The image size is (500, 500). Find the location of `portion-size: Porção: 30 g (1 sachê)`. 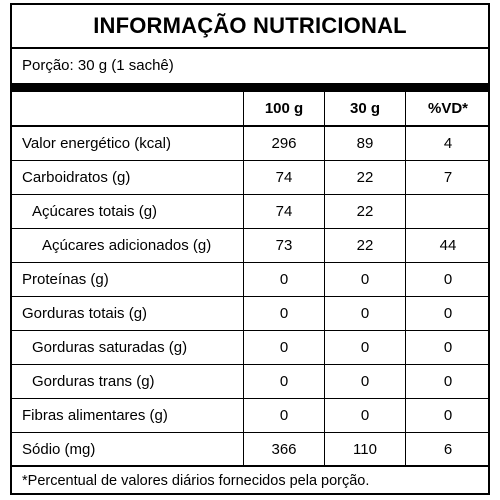

portion-size: Porção: 30 g (1 sachê) is located at coordinates (98, 65).